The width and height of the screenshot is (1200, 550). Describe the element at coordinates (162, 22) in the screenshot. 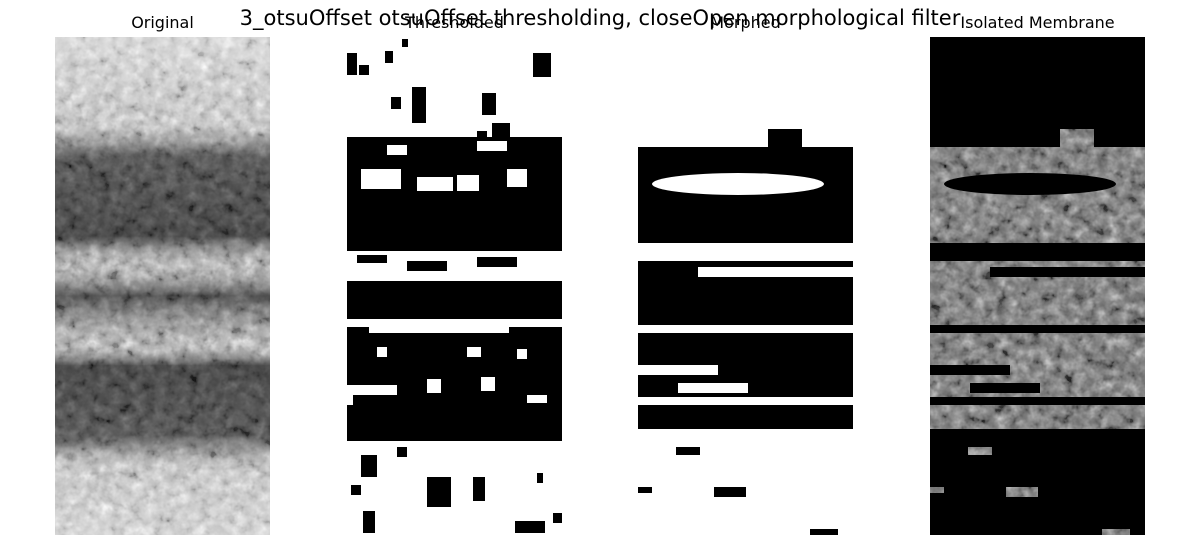

I see `panel-title-original: Original` at that location.